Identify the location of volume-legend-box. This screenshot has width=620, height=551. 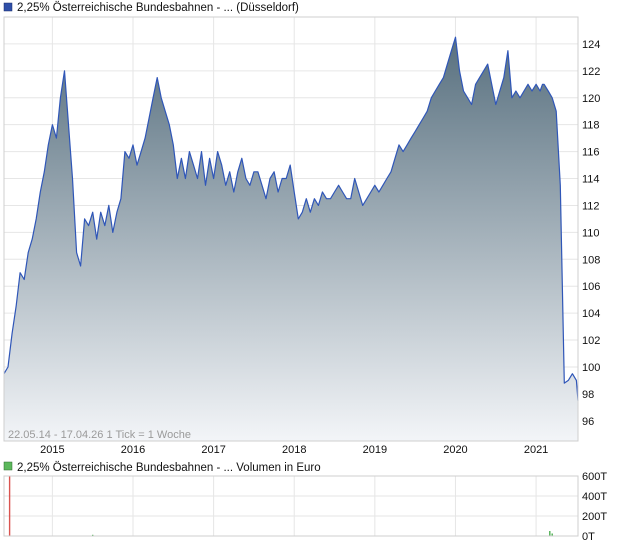
(8, 466).